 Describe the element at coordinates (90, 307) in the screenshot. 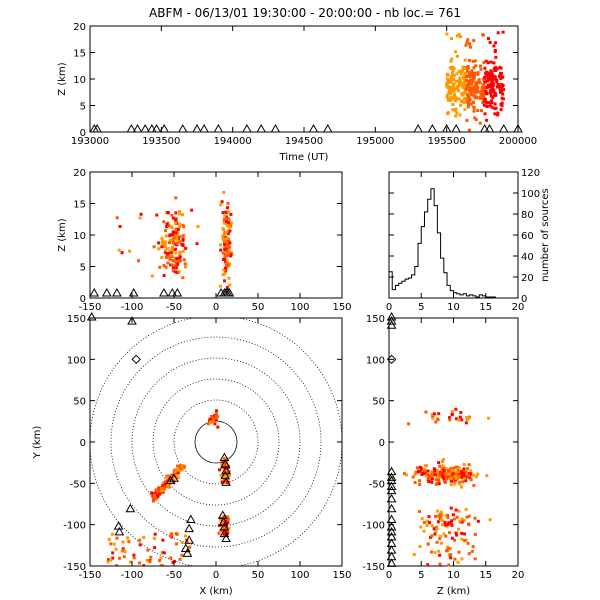

I see `x-tick-label: -150` at that location.